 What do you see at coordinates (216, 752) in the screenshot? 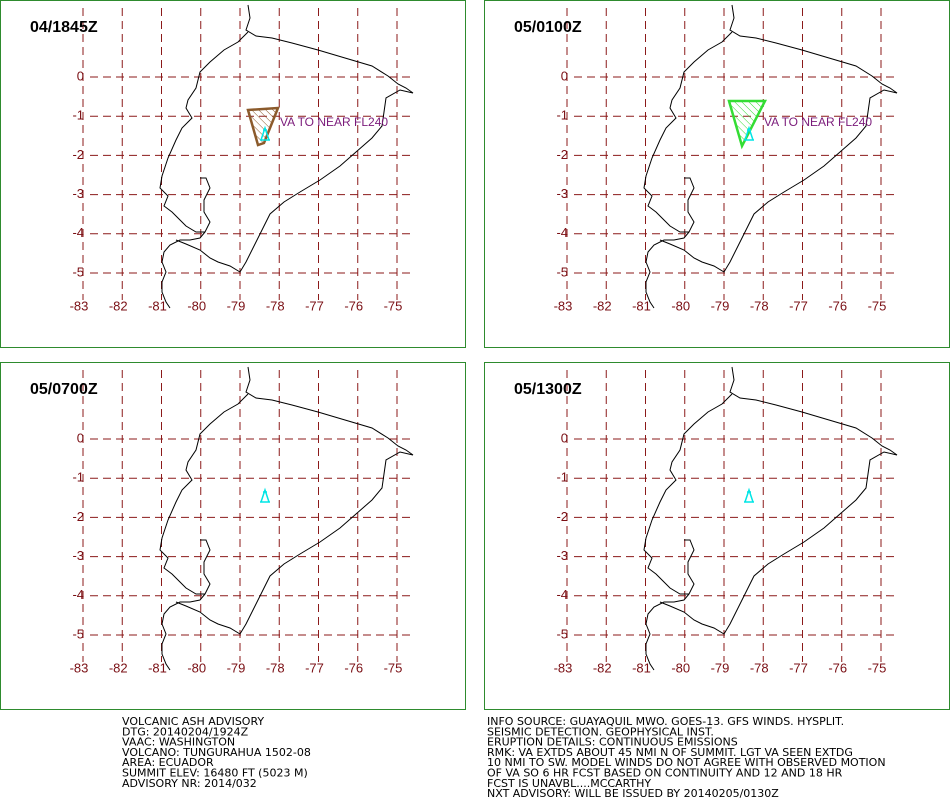
I see `advisory-line: VOLCANO: TUNGURAHUA 1502-08` at bounding box center [216, 752].